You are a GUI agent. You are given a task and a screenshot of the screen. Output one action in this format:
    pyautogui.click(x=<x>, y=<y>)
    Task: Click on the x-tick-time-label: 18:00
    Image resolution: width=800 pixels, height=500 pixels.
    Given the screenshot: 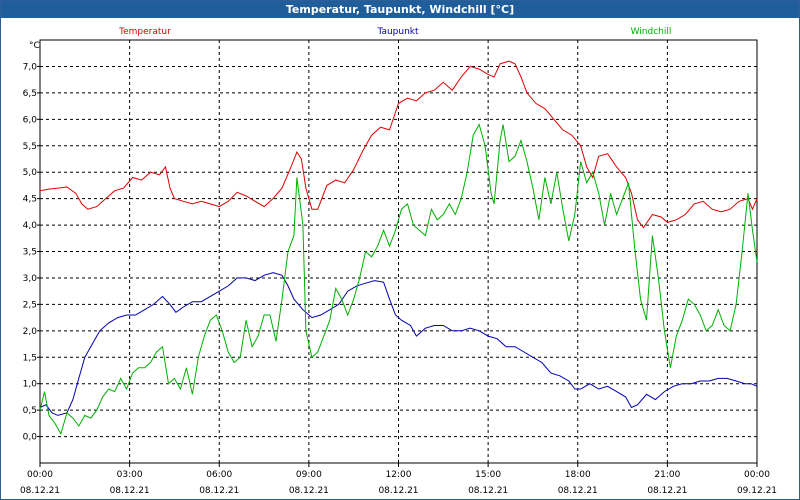 What is the action you would take?
    pyautogui.click(x=578, y=475)
    